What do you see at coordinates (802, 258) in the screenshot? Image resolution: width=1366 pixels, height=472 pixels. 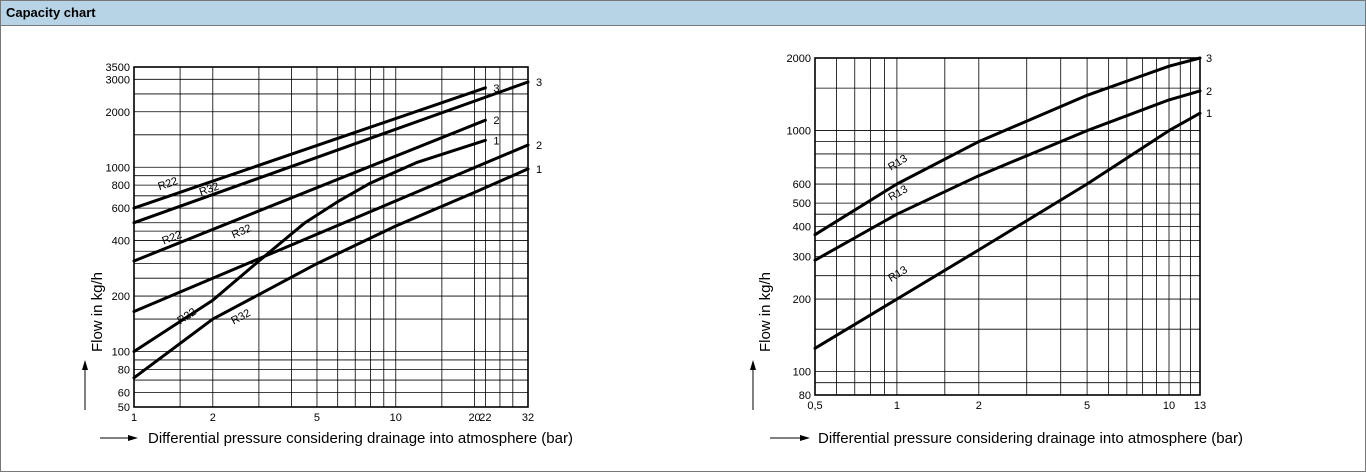 I see `y-tick-label: 300` at bounding box center [802, 258].